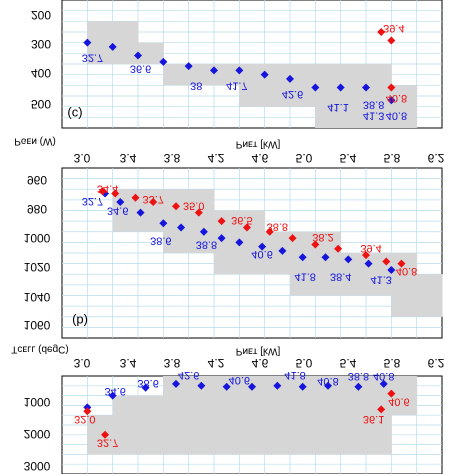 This screenshot has height=474, width=474. I want to click on x-axis-title: Pɴᴇᴛ [kW], so click(258, 143).